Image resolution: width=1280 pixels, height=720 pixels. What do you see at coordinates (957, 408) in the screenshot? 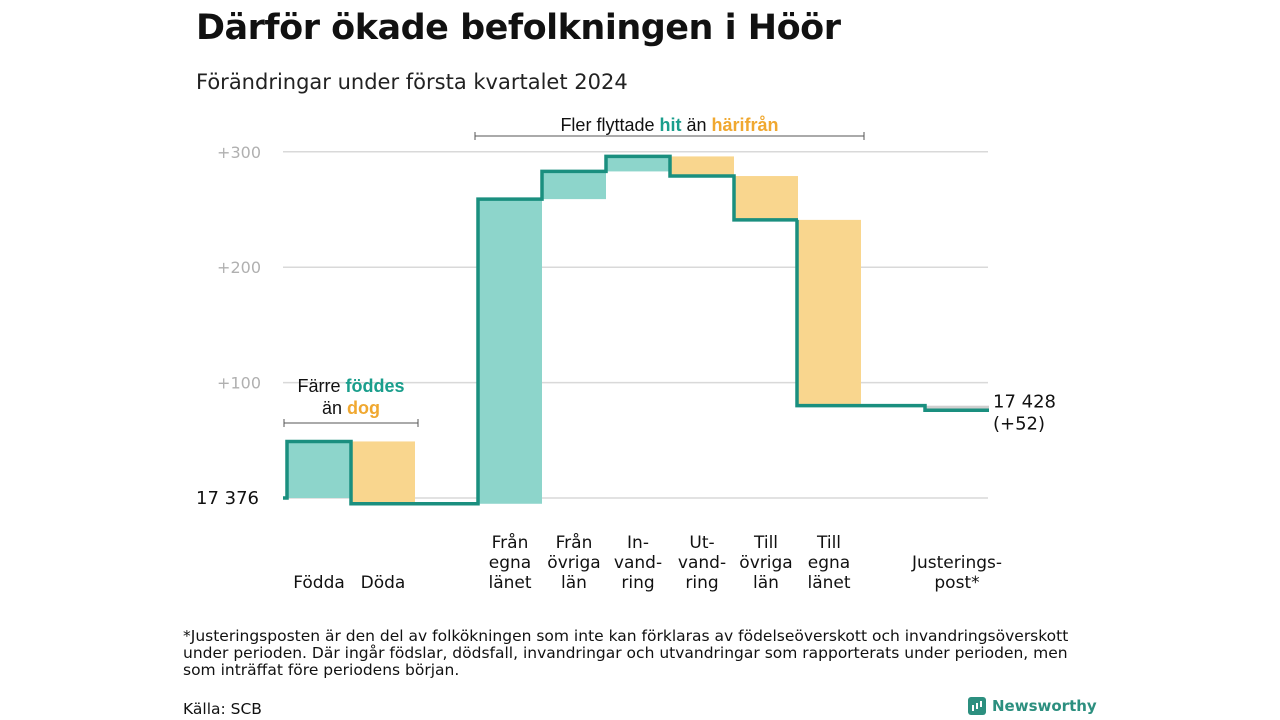
I see `bar-adjustment` at bounding box center [957, 408].